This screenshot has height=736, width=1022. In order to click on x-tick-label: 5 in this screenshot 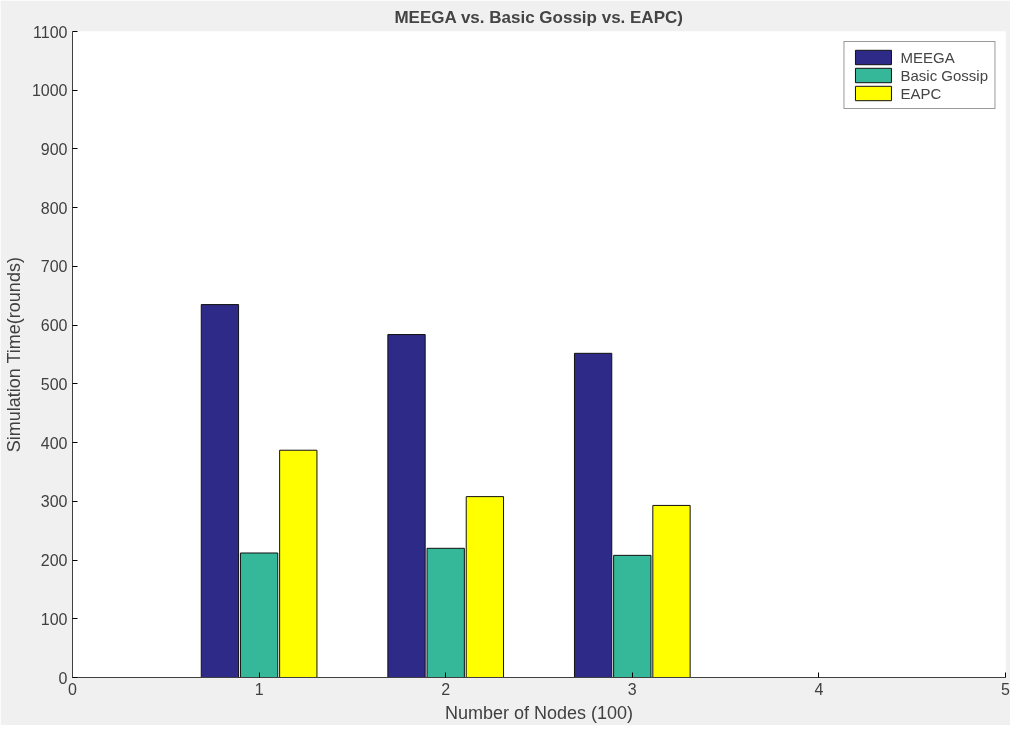, I will do `click(1006, 689)`.